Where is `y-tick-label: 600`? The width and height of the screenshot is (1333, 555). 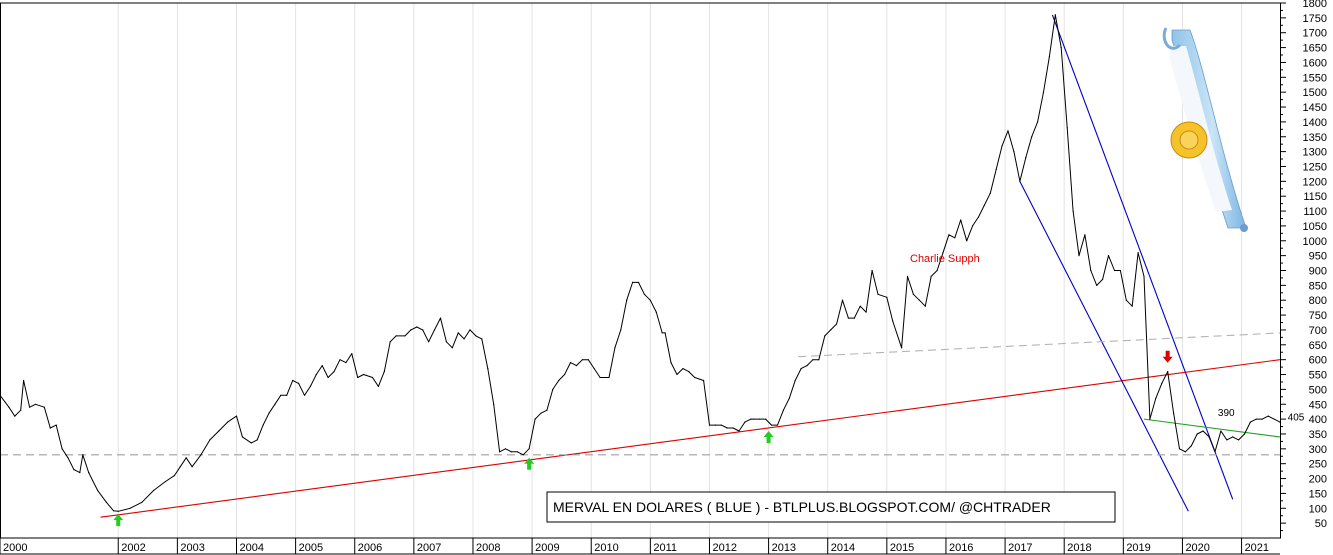 y-tick-label: 600 is located at coordinates (1318, 361).